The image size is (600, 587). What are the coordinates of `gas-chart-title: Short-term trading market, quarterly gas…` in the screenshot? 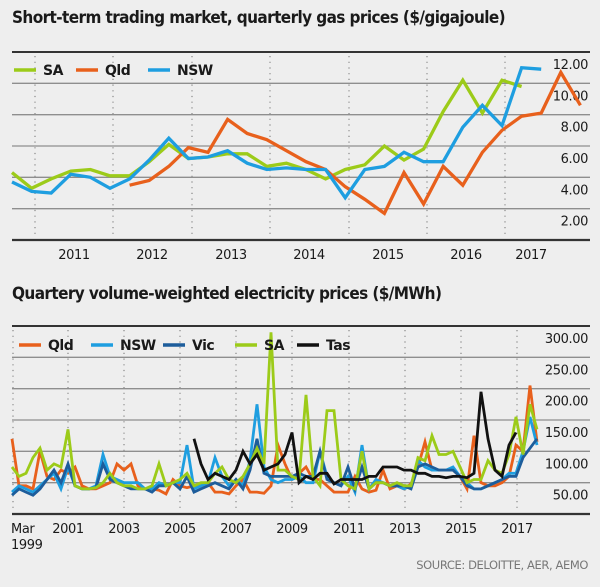 It's located at (259, 18).